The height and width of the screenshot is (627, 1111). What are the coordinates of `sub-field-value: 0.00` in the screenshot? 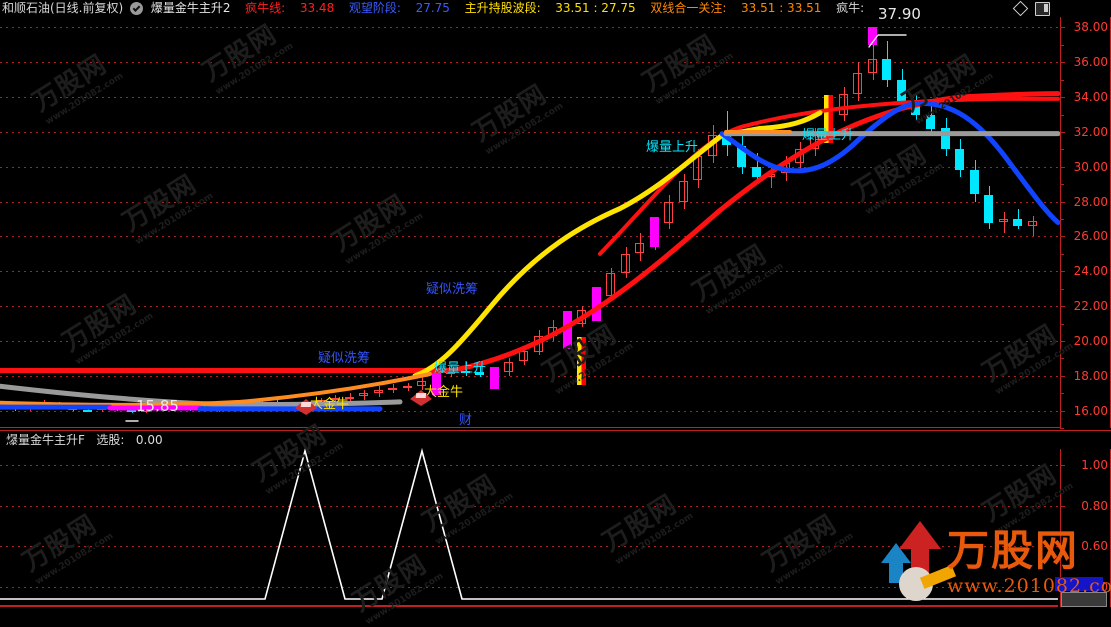 It's located at (149, 440).